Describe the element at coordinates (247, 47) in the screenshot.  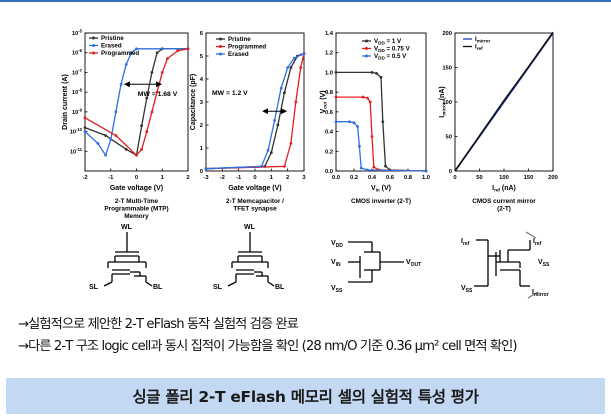
I see `memcap-legend-label: Programmed` at that location.